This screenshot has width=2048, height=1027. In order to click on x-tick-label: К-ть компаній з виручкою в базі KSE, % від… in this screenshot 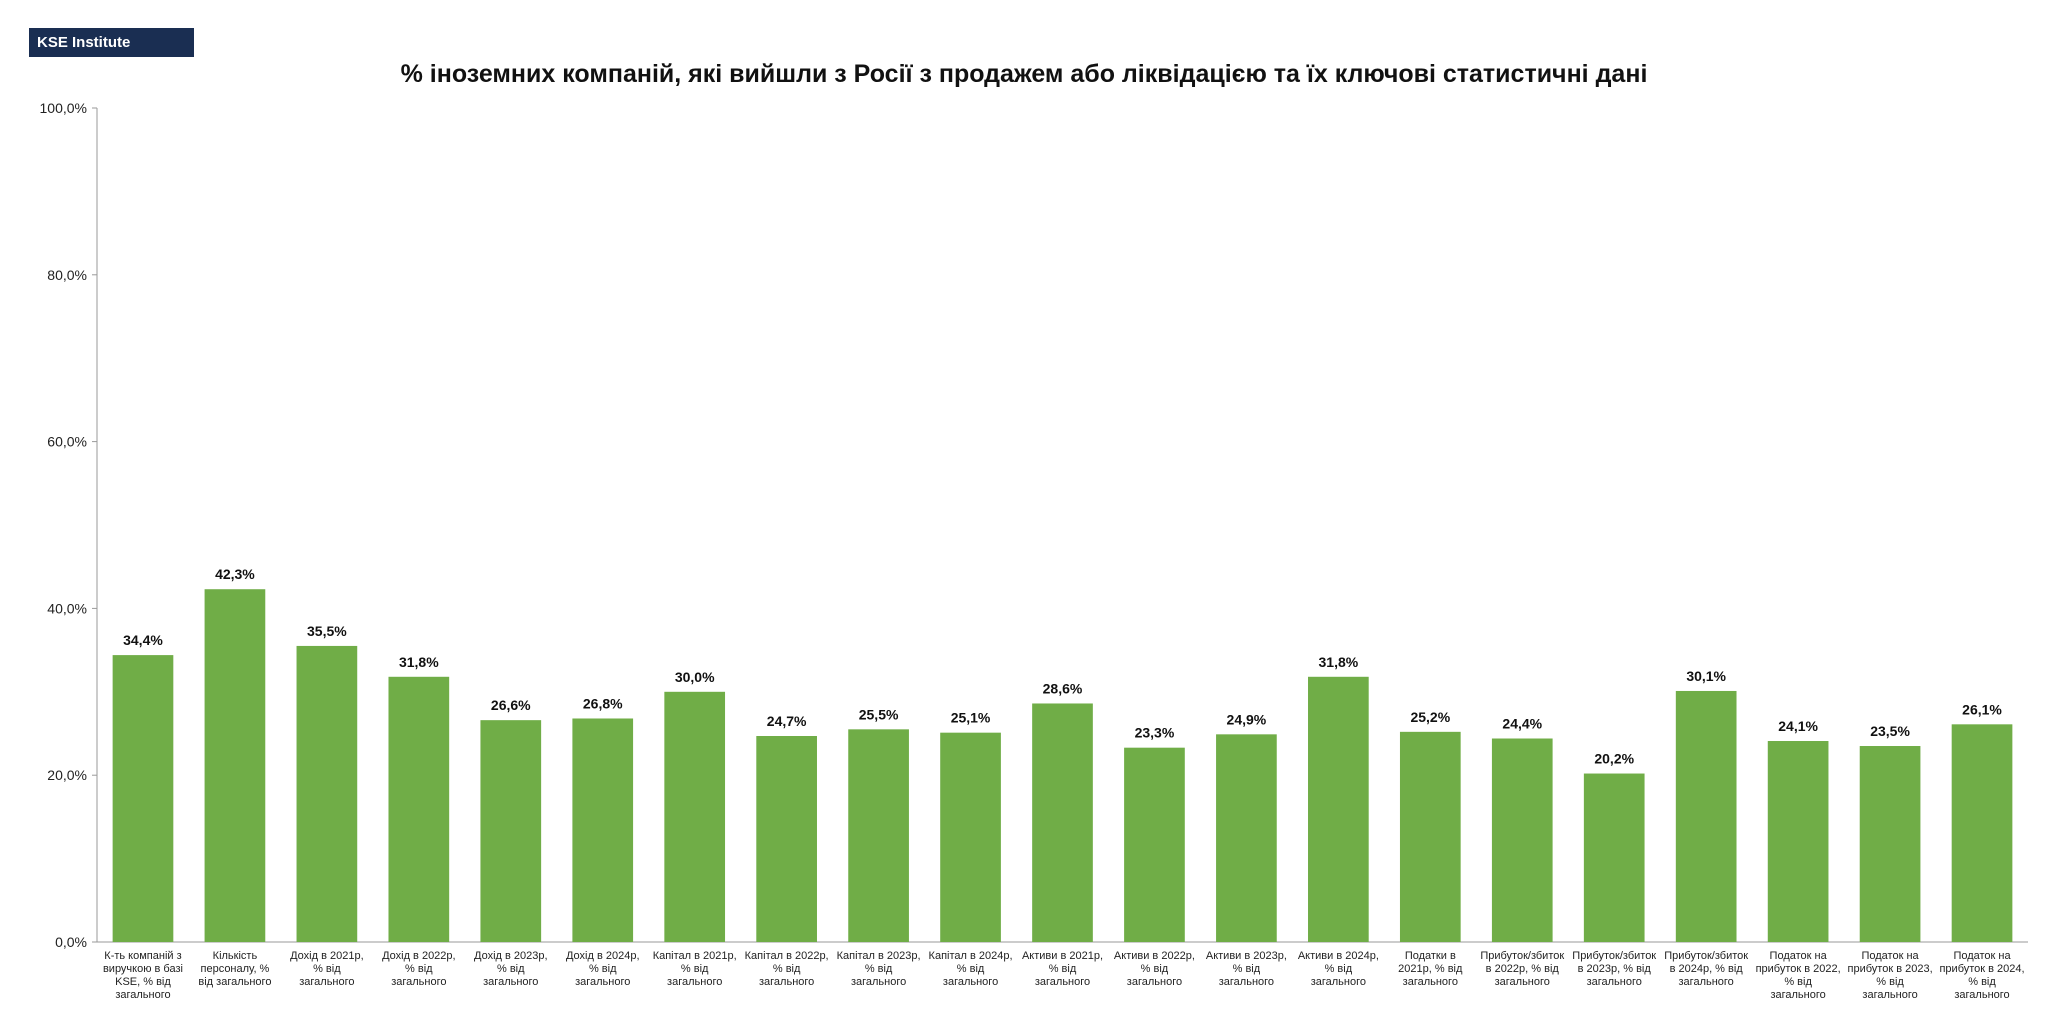, I will do `click(143, 975)`.